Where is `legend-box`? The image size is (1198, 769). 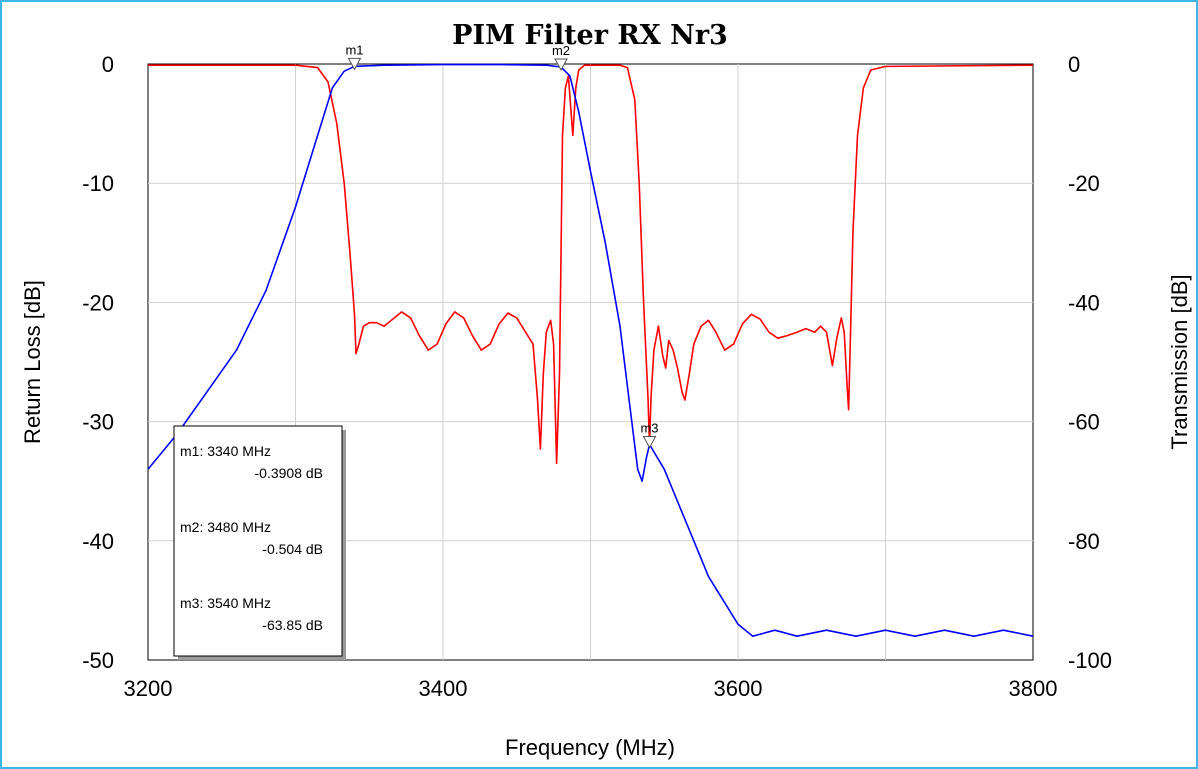 legend-box is located at coordinates (258, 541).